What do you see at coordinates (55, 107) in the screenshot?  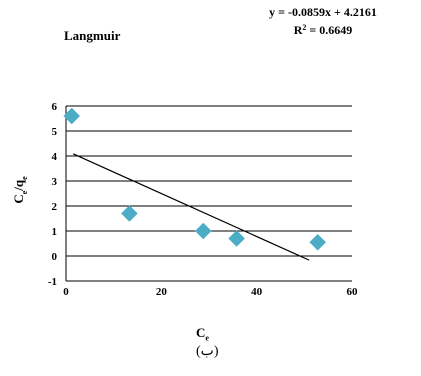 I see `y-tick-label-7: 6` at bounding box center [55, 107].